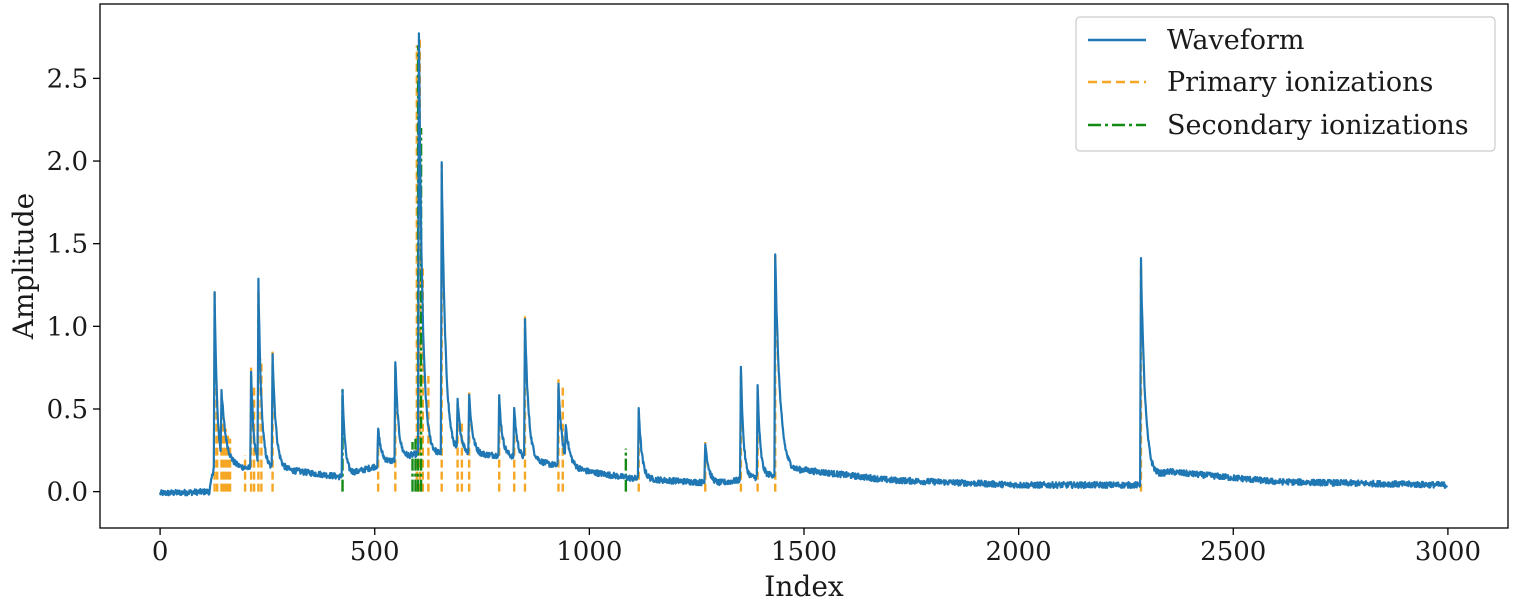  I want to click on y-tick-label: 1.0, so click(67, 327).